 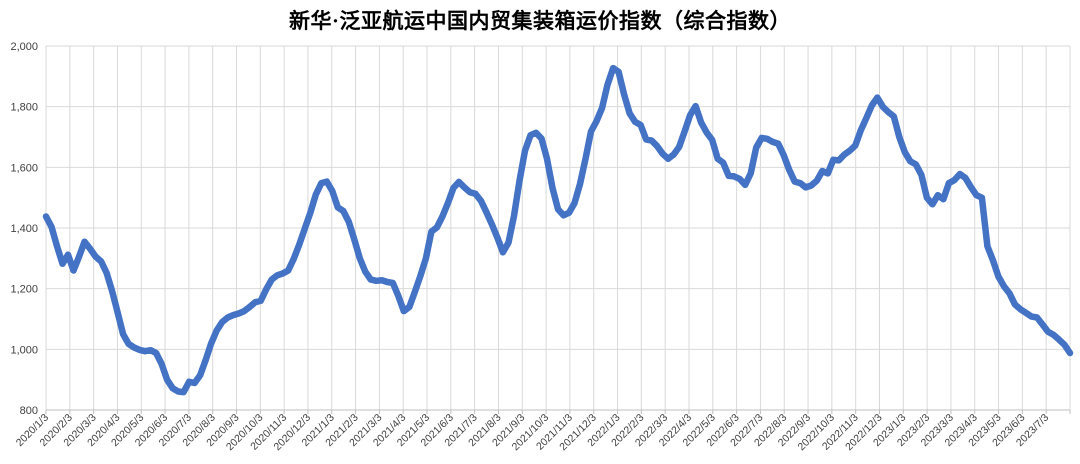 I want to click on y-tick-label: 1,800, so click(x=24, y=108).